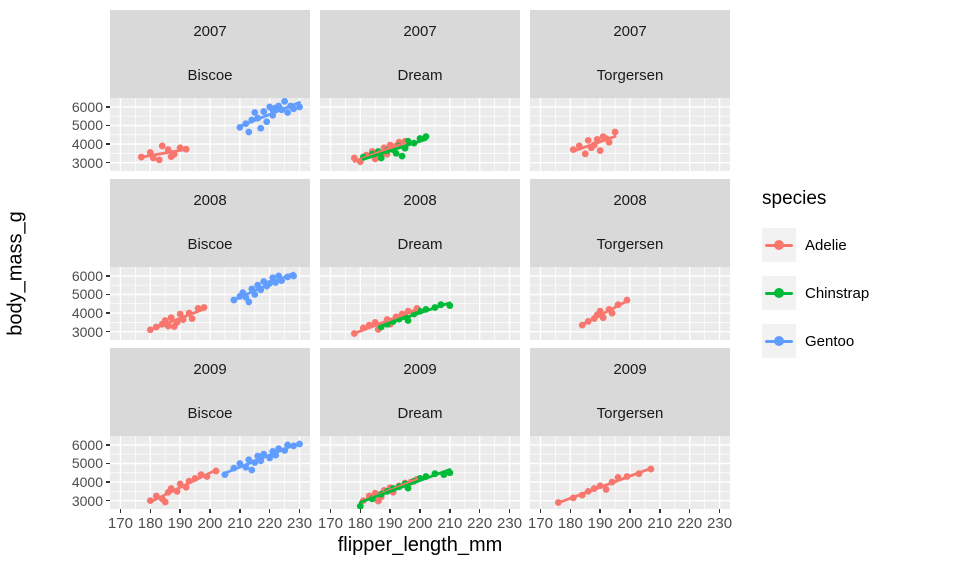  I want to click on facet-strip: 2009 Biscoe, so click(210, 392).